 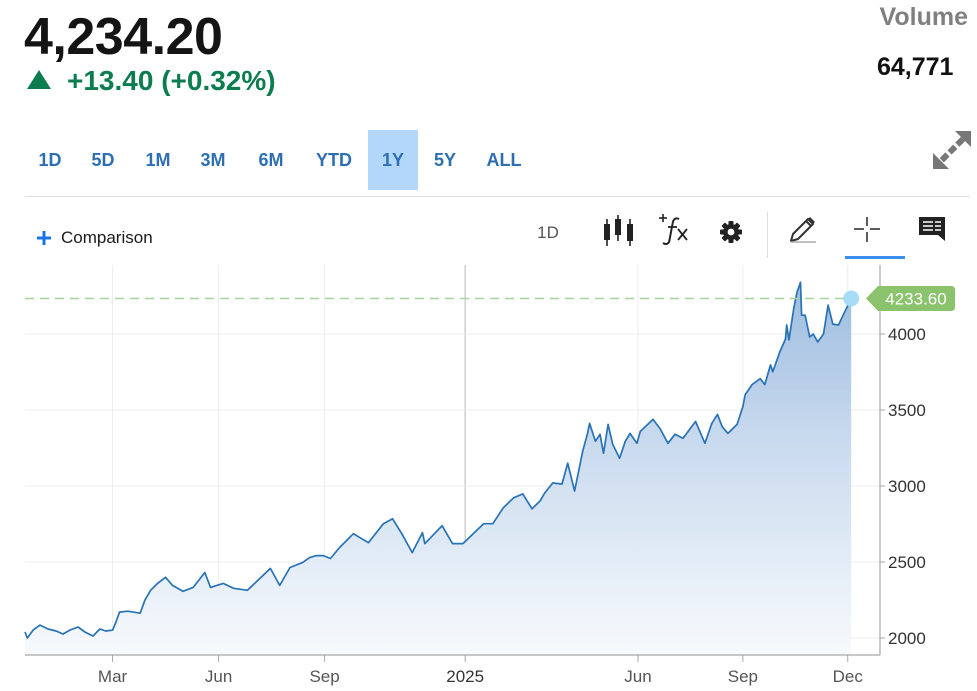 I want to click on draw-button, so click(x=803, y=229).